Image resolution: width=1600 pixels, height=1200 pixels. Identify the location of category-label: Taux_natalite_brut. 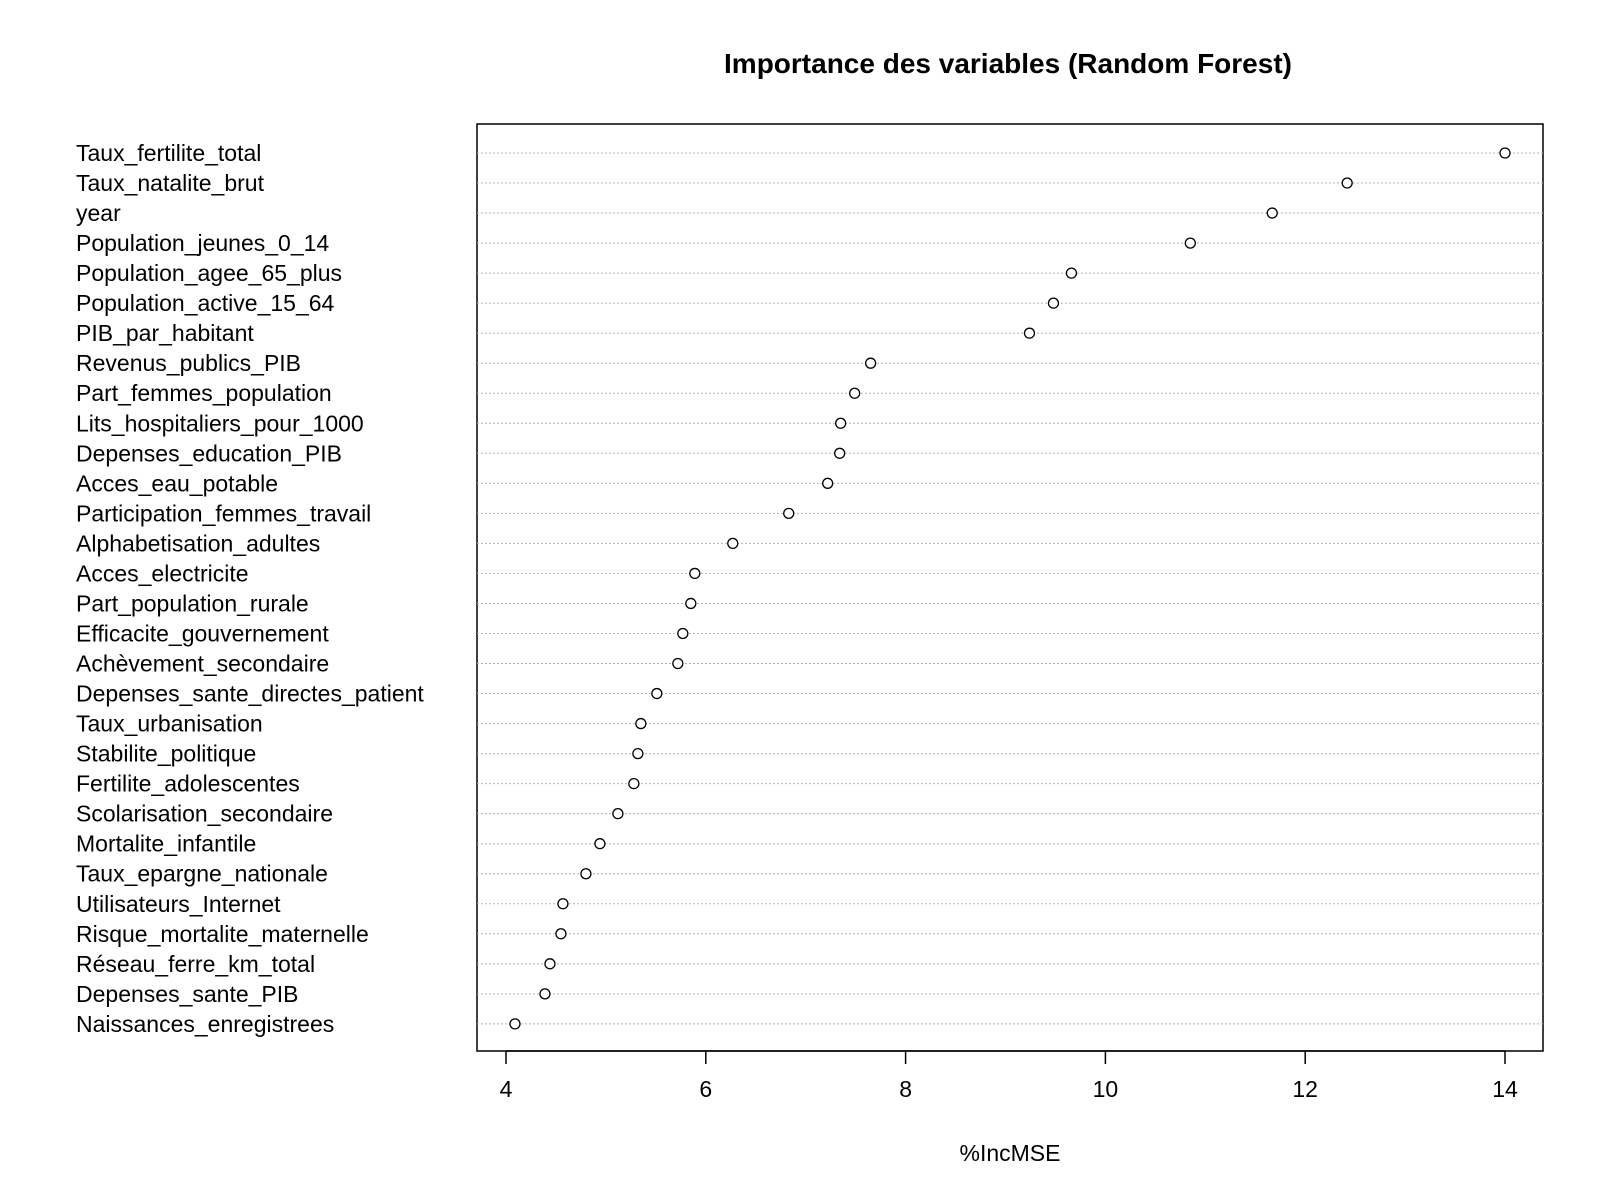
(170, 183).